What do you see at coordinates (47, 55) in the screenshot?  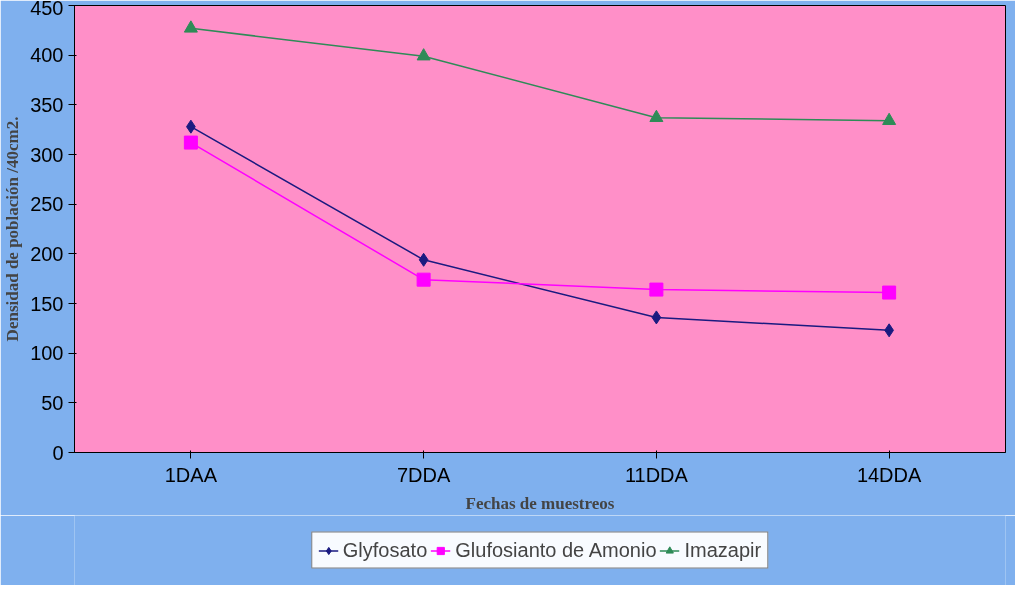 I see `y-tick-label: 400` at bounding box center [47, 55].